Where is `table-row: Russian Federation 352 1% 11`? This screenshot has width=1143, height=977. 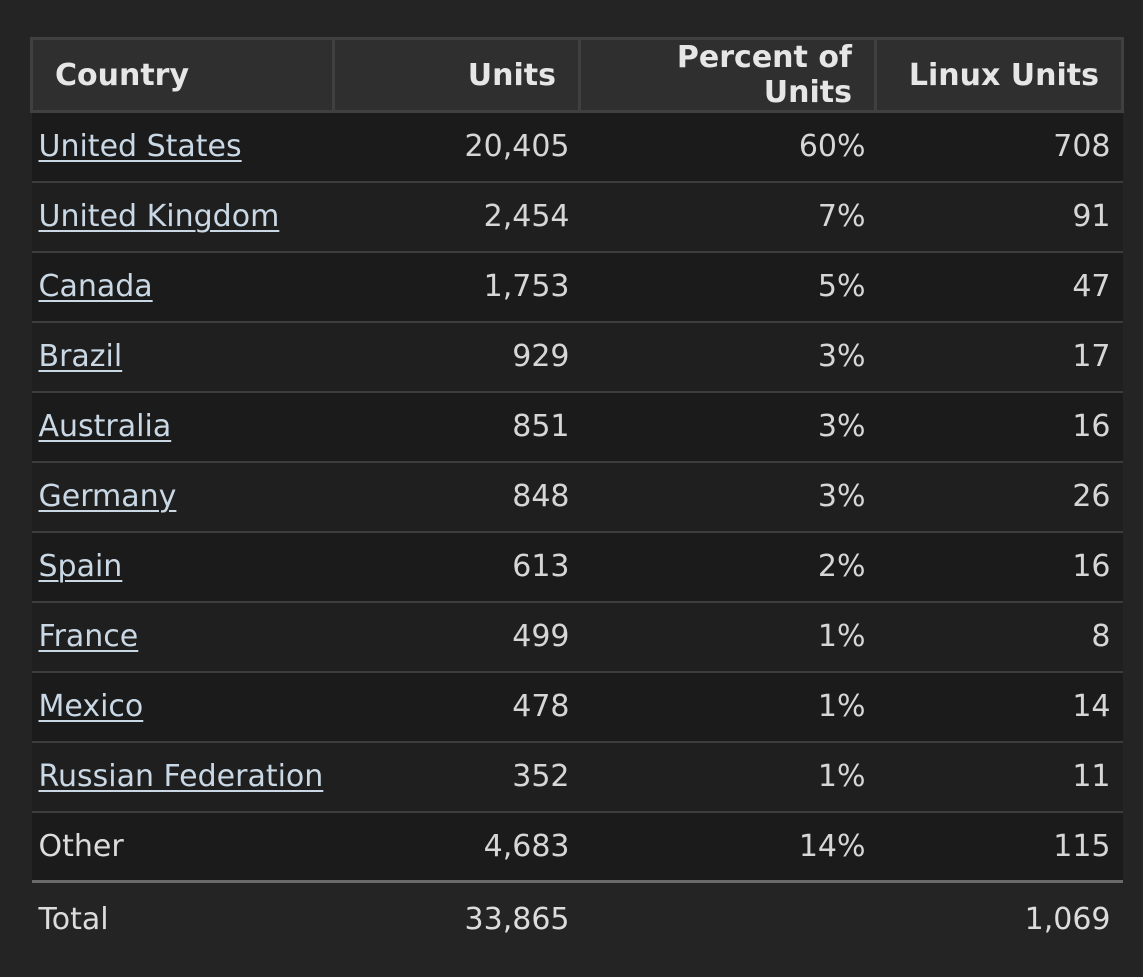
table-row: Russian Federation 352 1% 11 is located at coordinates (577, 777).